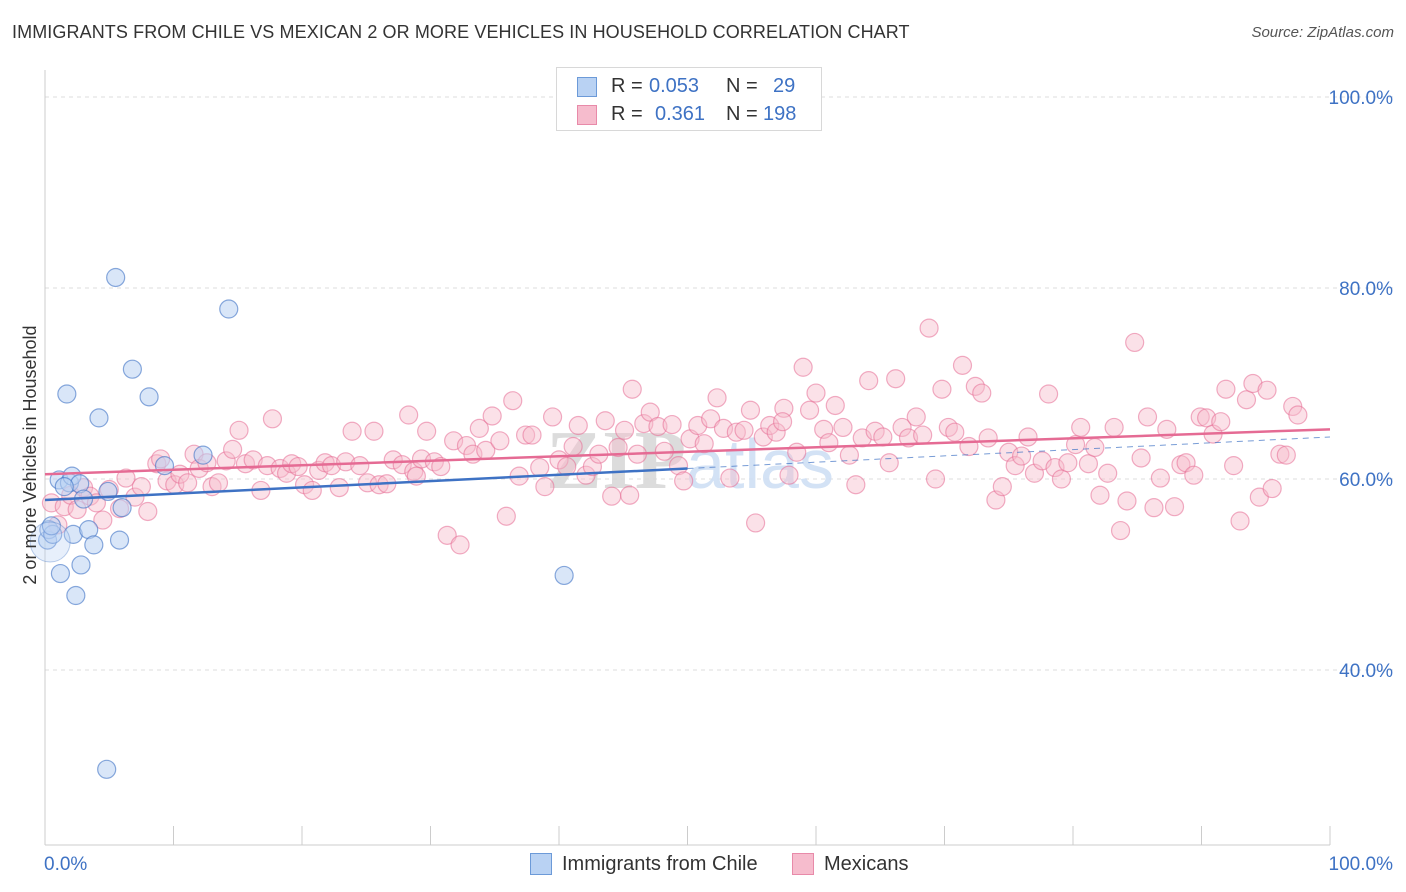  I want to click on legend-n-value: 198, so click(780, 113).